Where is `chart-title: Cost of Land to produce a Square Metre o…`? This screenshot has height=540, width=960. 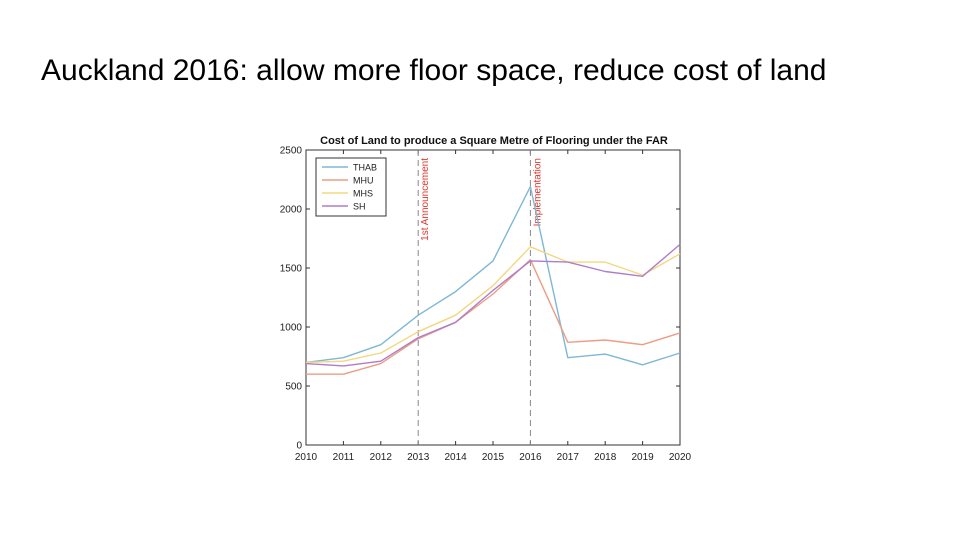
chart-title: Cost of Land to produce a Square Metre o… is located at coordinates (494, 141).